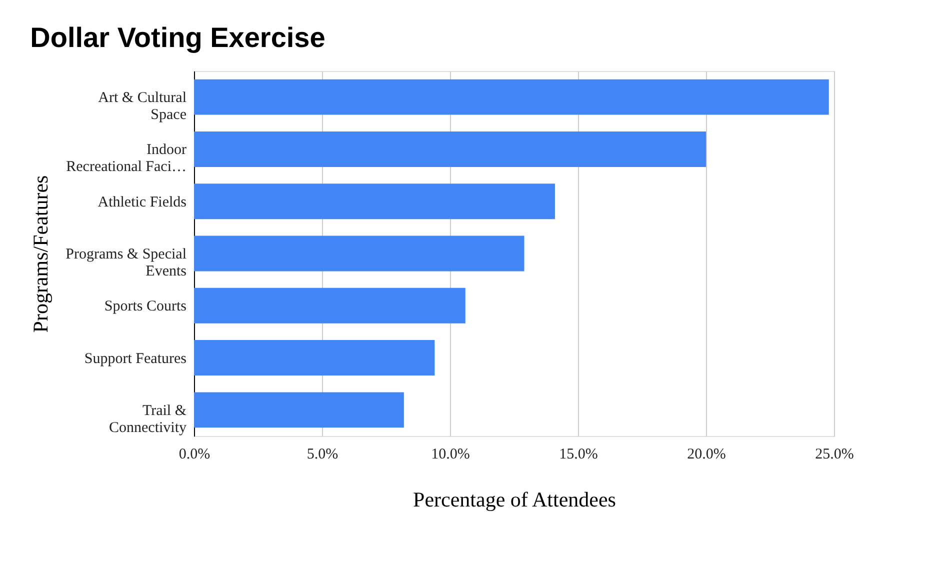 This screenshot has width=949, height=585. Describe the element at coordinates (178, 37) in the screenshot. I see `chart-title: Dollar Voting Exercise` at that location.